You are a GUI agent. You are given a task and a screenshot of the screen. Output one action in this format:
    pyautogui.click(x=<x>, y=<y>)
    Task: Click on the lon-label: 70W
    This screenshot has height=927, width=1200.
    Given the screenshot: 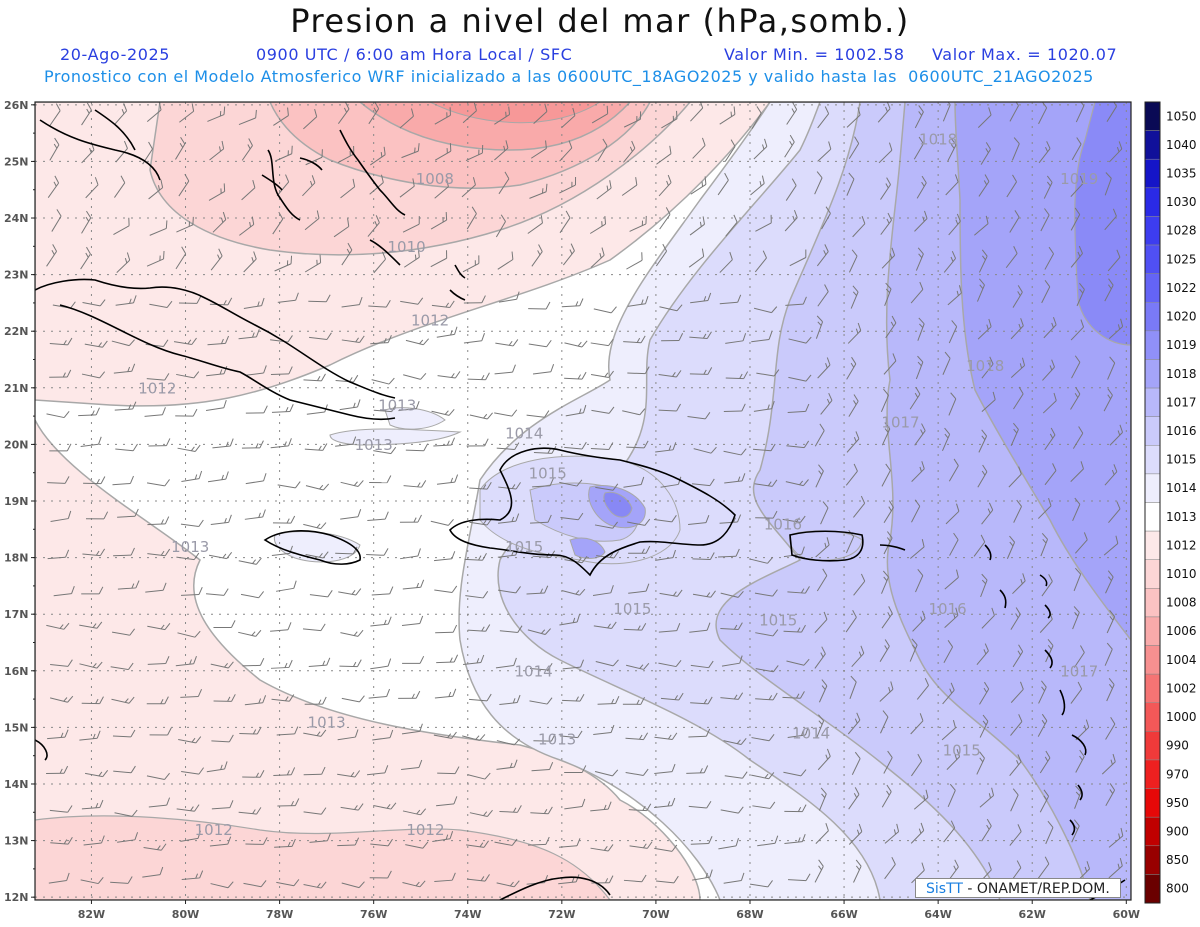 What is the action you would take?
    pyautogui.click(x=655, y=914)
    